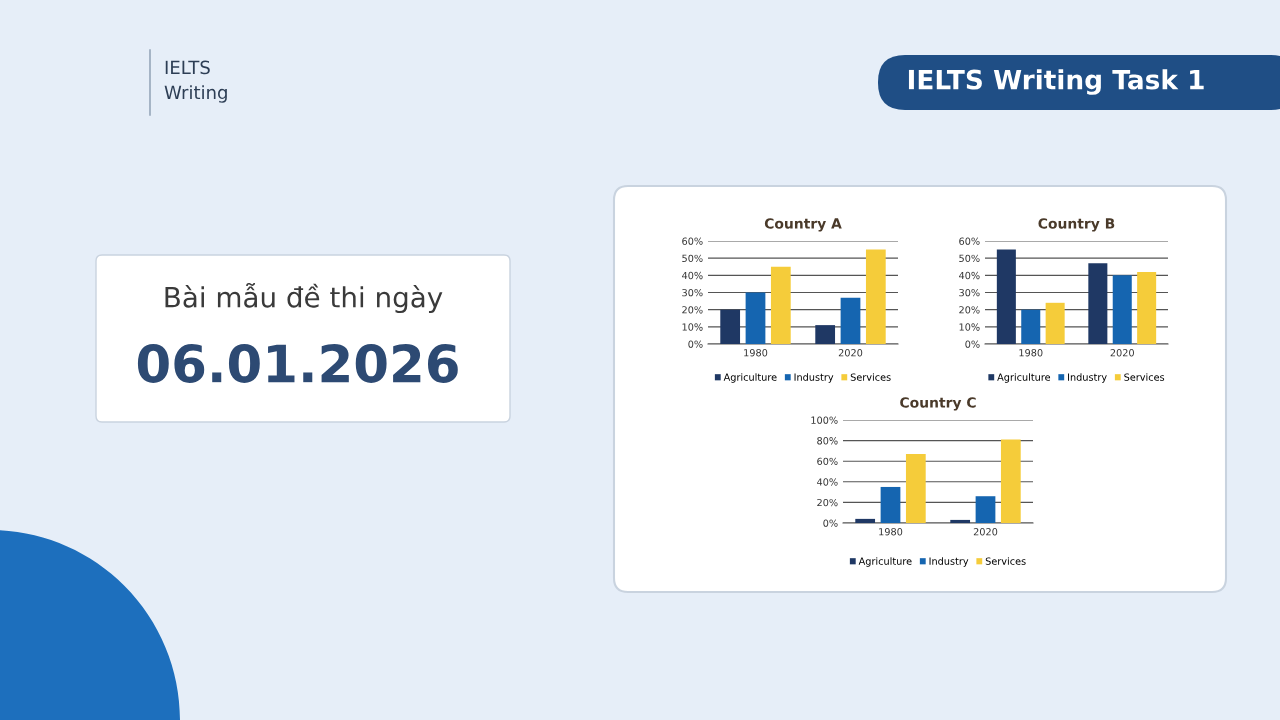 The width and height of the screenshot is (1280, 720). Describe the element at coordinates (297, 363) in the screenshot. I see `text: 06.01.2026` at that location.